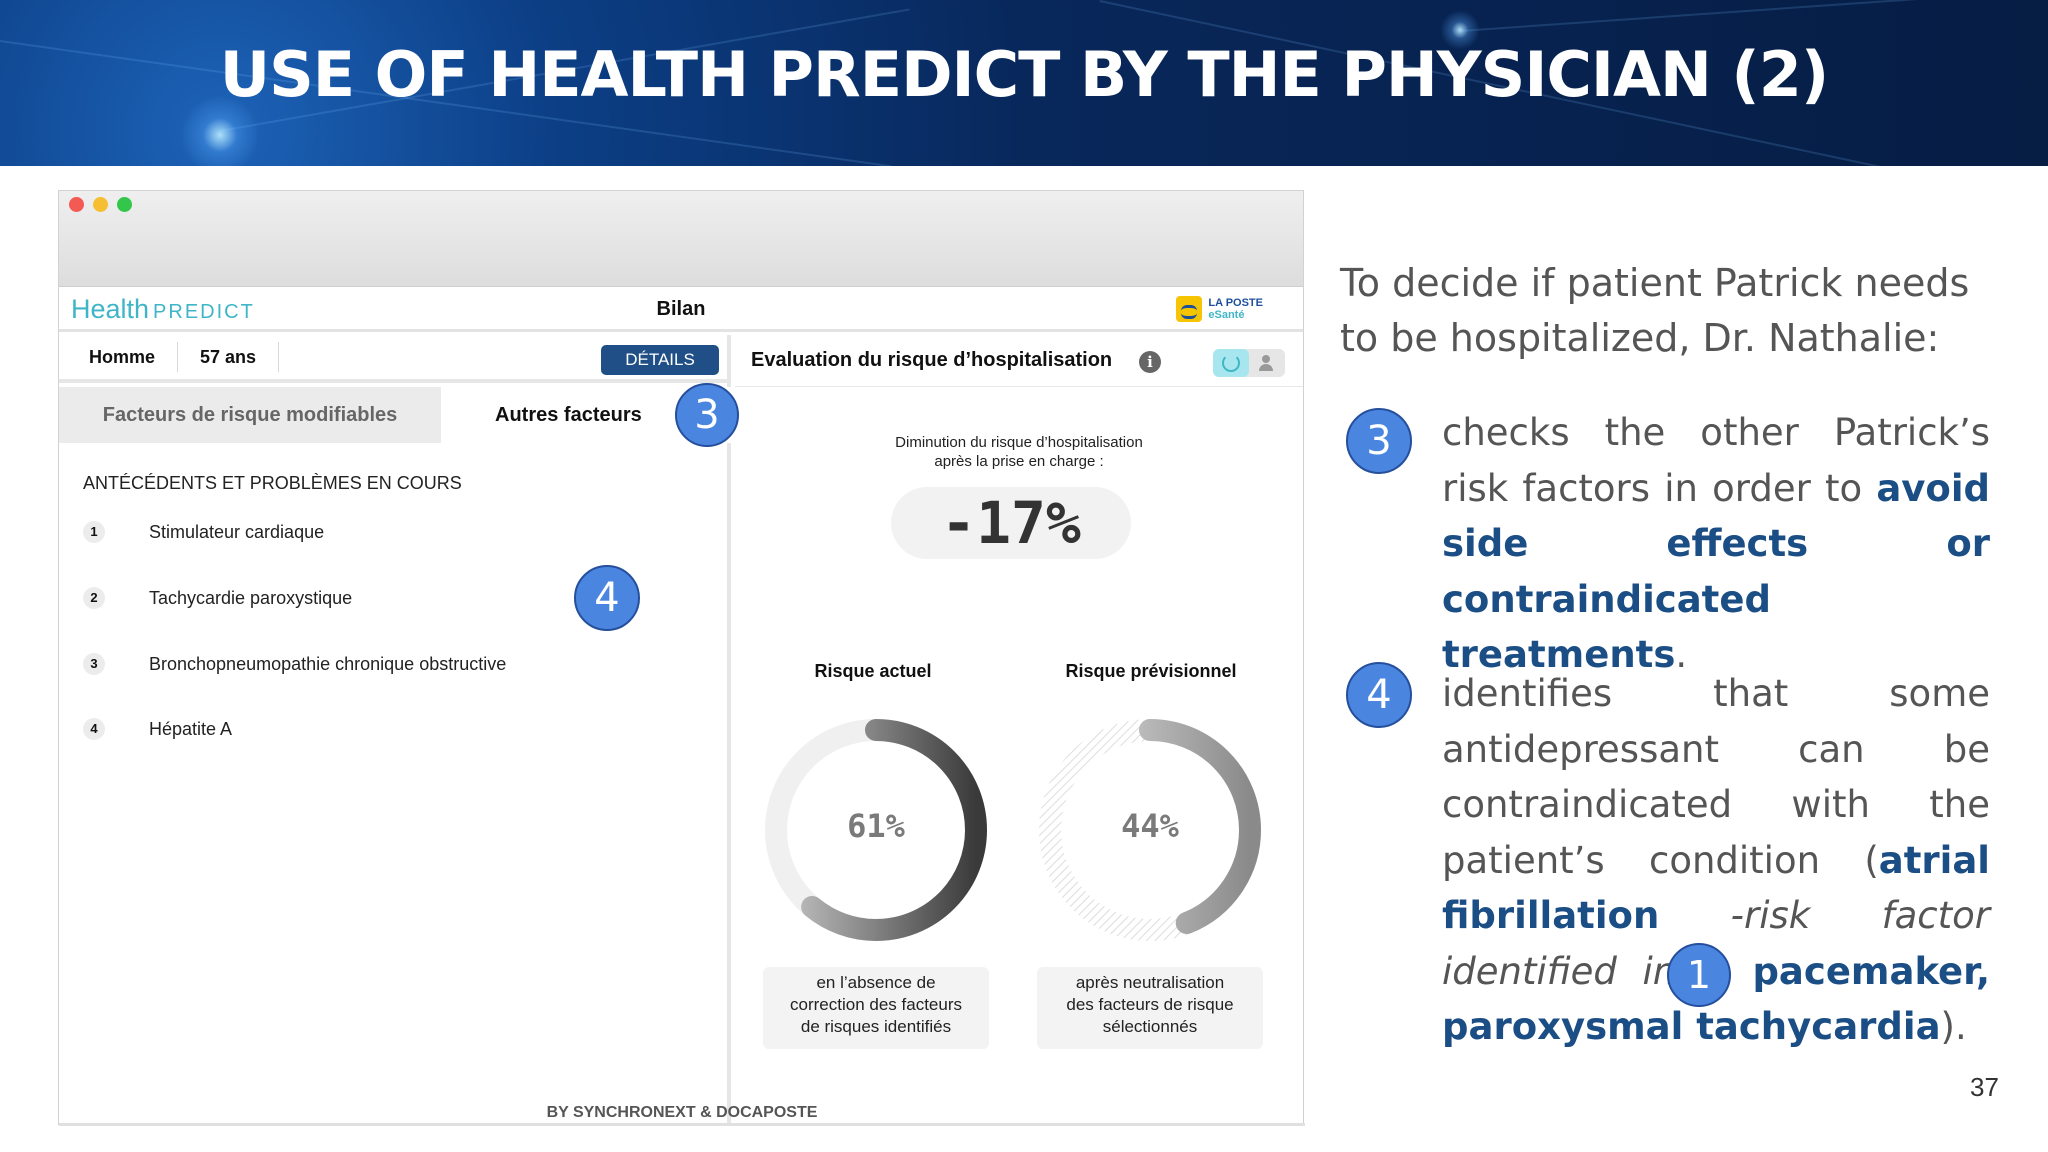 The width and height of the screenshot is (2048, 1152). What do you see at coordinates (876, 1004) in the screenshot?
I see `note-line: correction des facteurs` at bounding box center [876, 1004].